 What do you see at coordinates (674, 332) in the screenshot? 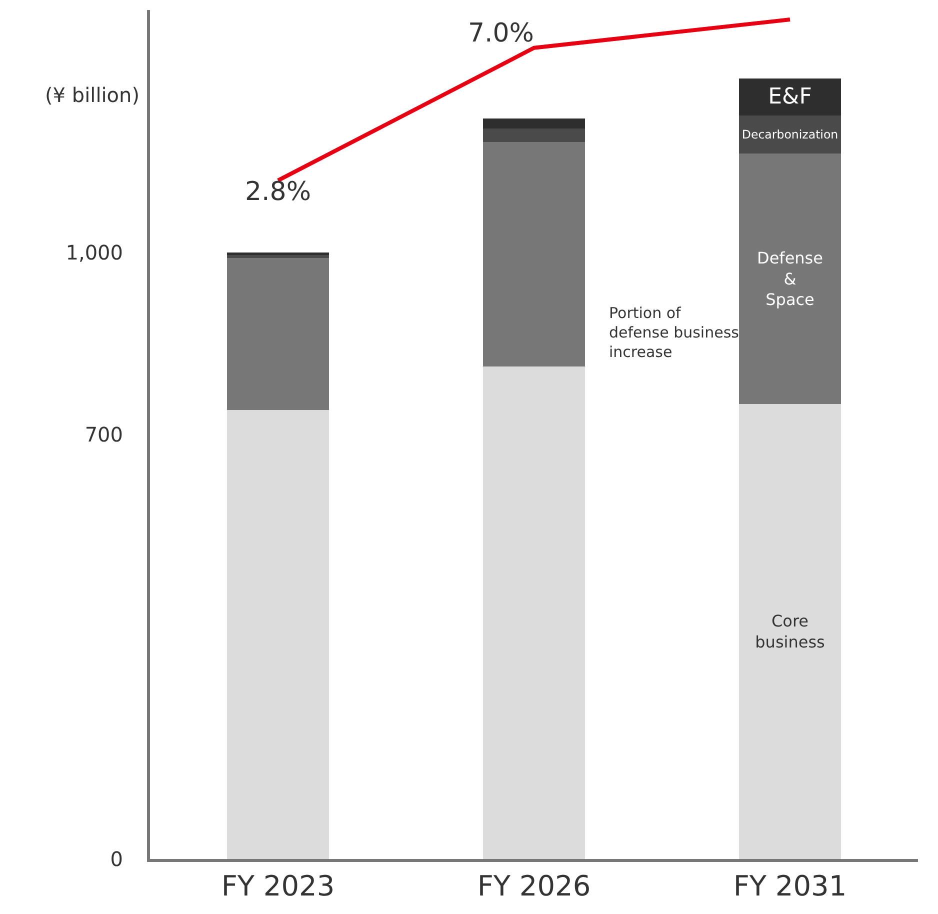
I see `annotation: Portion of defense business increase` at bounding box center [674, 332].